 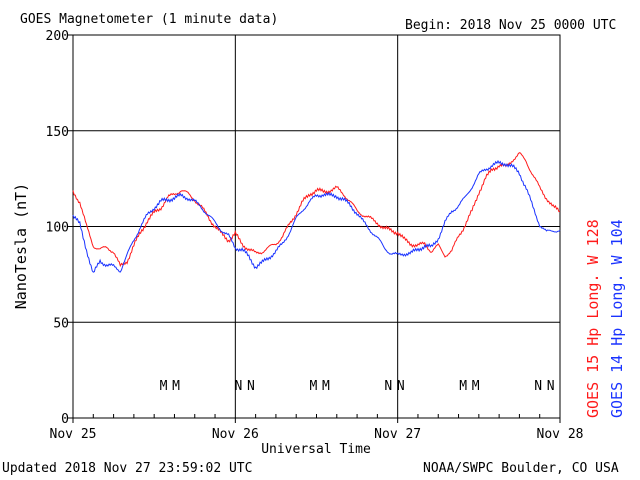 I want to click on x-tick-label: Nov 27, so click(x=397, y=434).